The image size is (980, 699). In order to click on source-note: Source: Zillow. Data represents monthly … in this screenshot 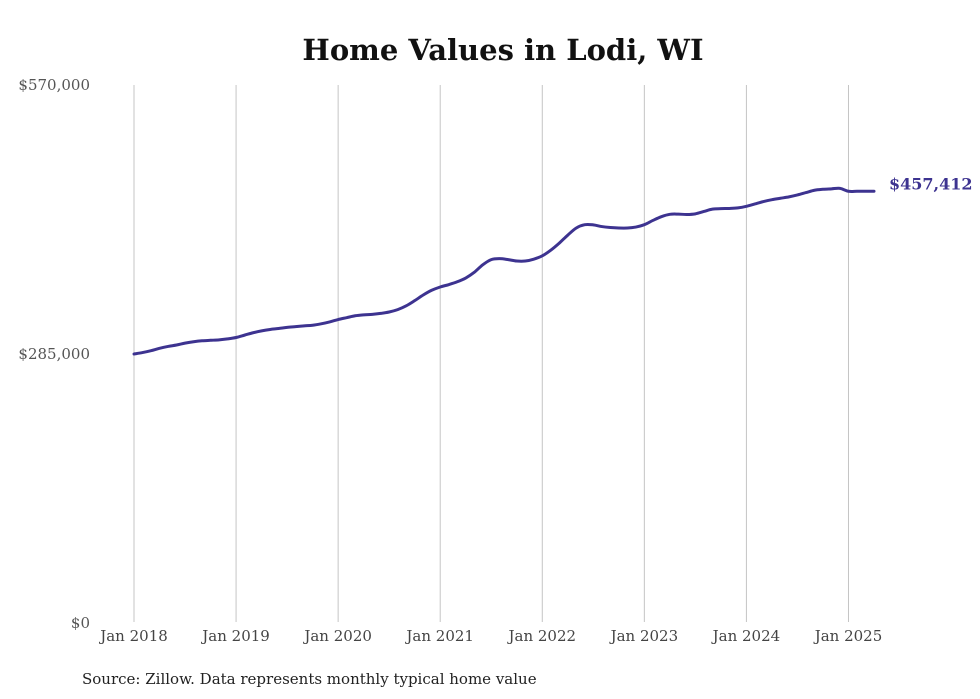, I will do `click(309, 679)`.